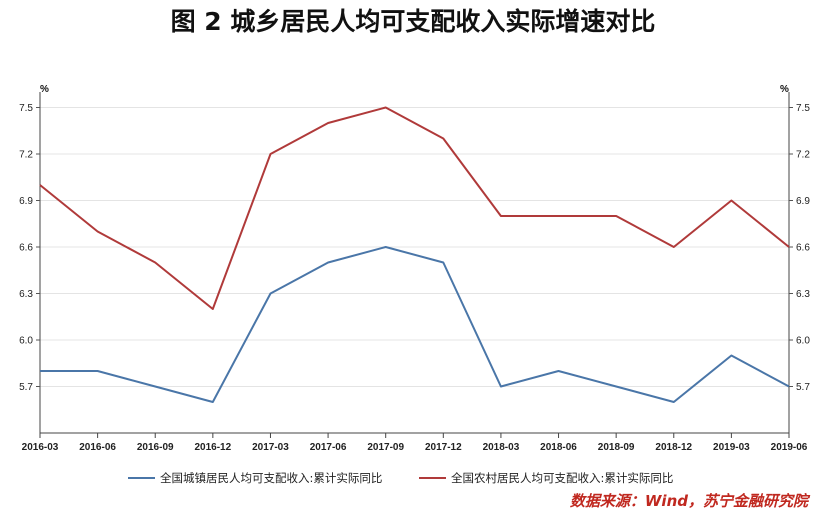 This screenshot has height=518, width=826. I want to click on y-tick-label-left: 5.7, so click(26, 387).